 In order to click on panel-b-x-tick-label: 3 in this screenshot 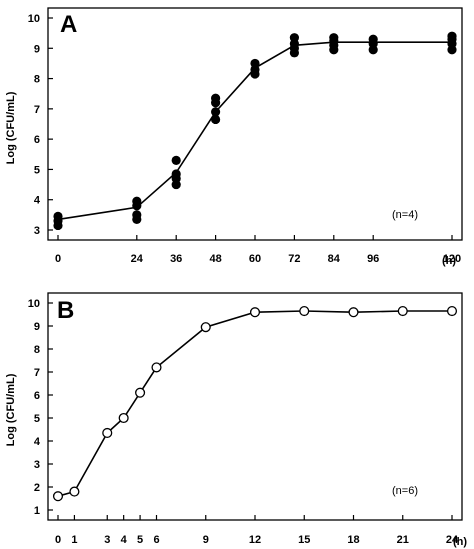, I will do `click(107, 540)`.